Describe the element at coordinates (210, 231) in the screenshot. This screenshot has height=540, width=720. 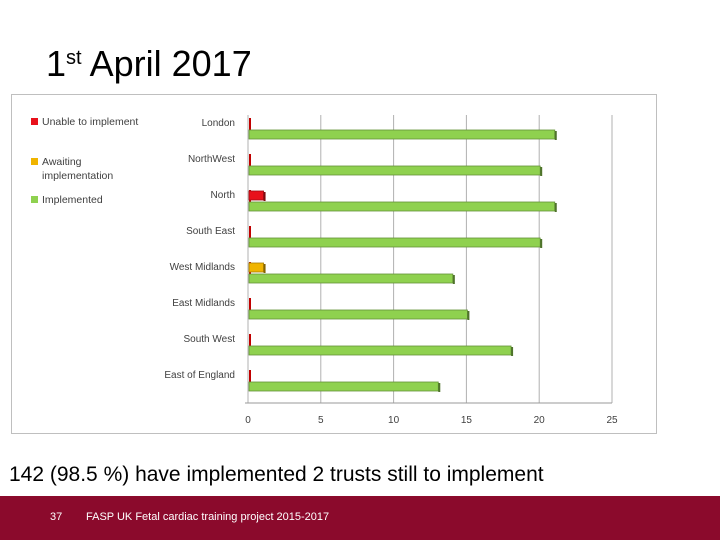
I see `category-label: South East` at that location.